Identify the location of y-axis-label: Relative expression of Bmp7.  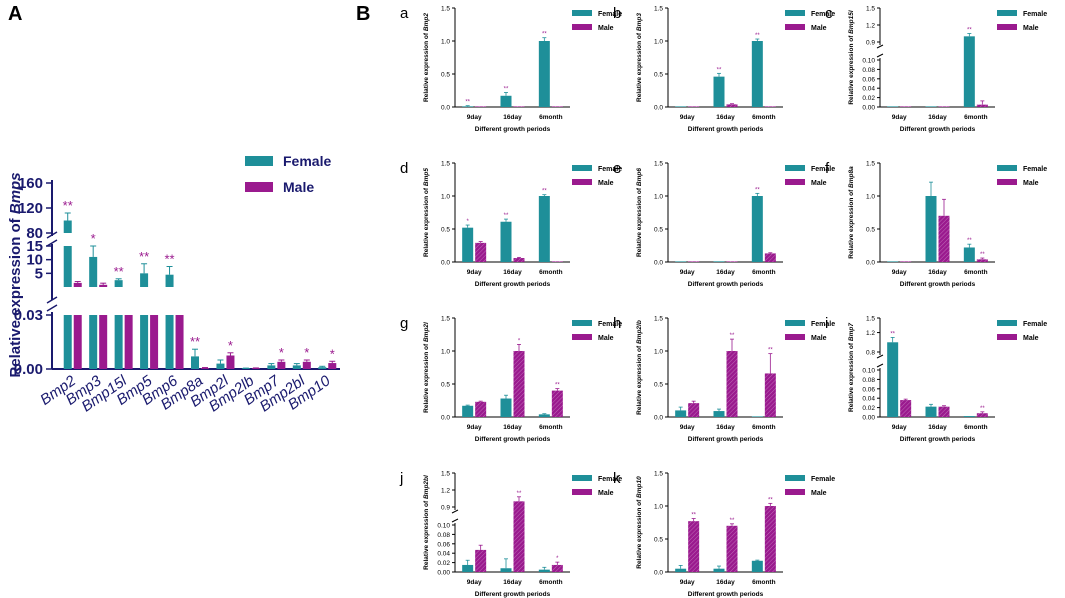
(851, 367).